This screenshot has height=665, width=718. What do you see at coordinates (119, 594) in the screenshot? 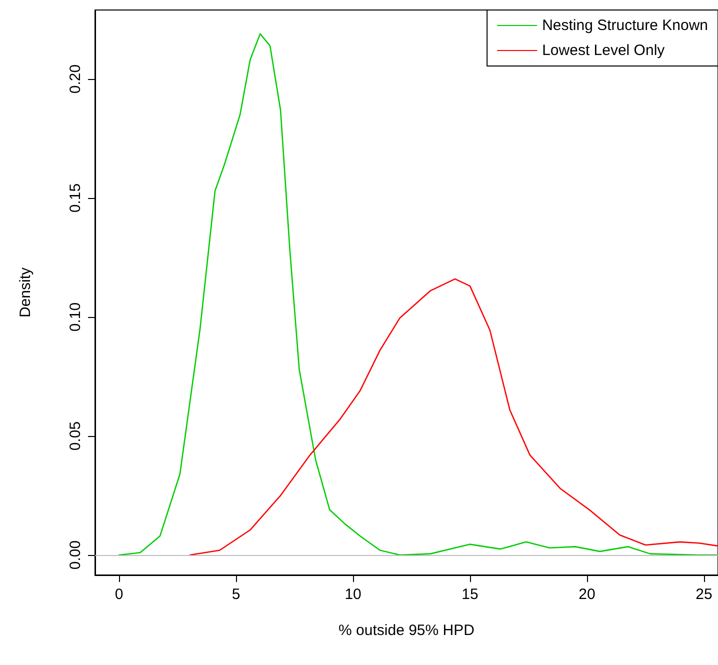
I see `x-tick-label: 0` at bounding box center [119, 594].